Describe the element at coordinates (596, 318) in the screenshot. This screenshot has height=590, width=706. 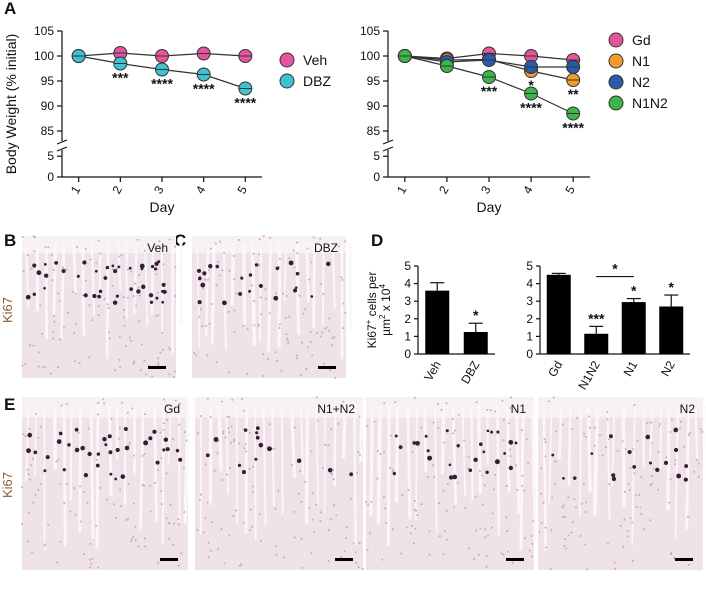
I see `significance: ***` at that location.